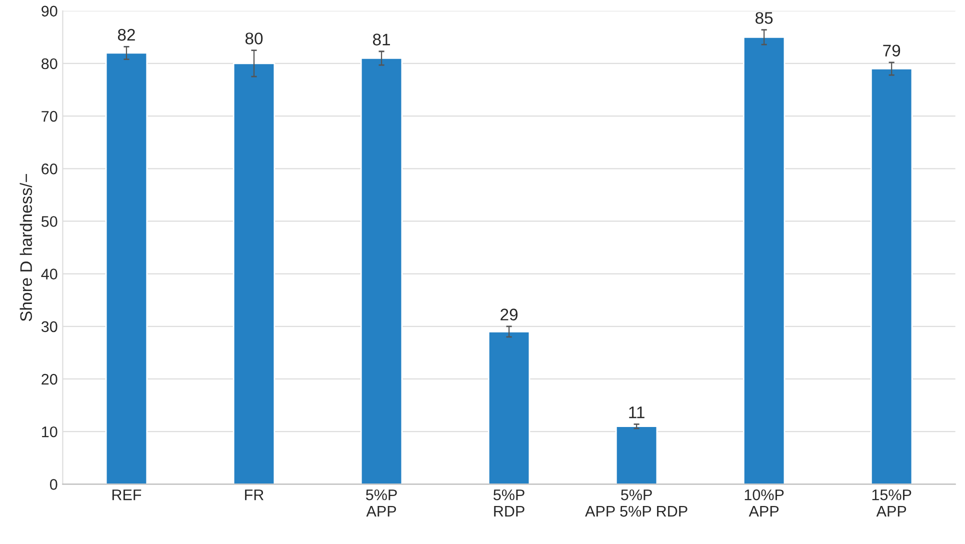 The width and height of the screenshot is (965, 544). What do you see at coordinates (509, 314) in the screenshot?
I see `data-label: 29` at bounding box center [509, 314].